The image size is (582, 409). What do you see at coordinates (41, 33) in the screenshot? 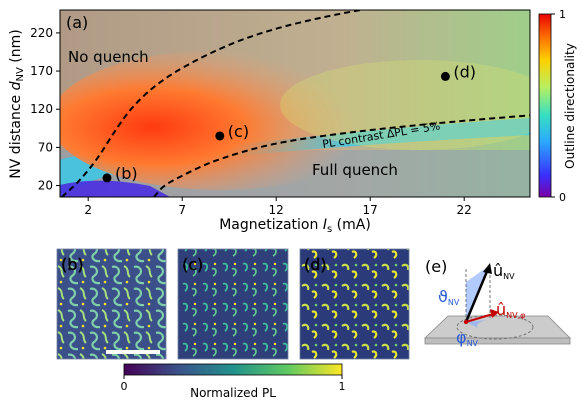
I see `y-tick-label: 220` at bounding box center [41, 33].